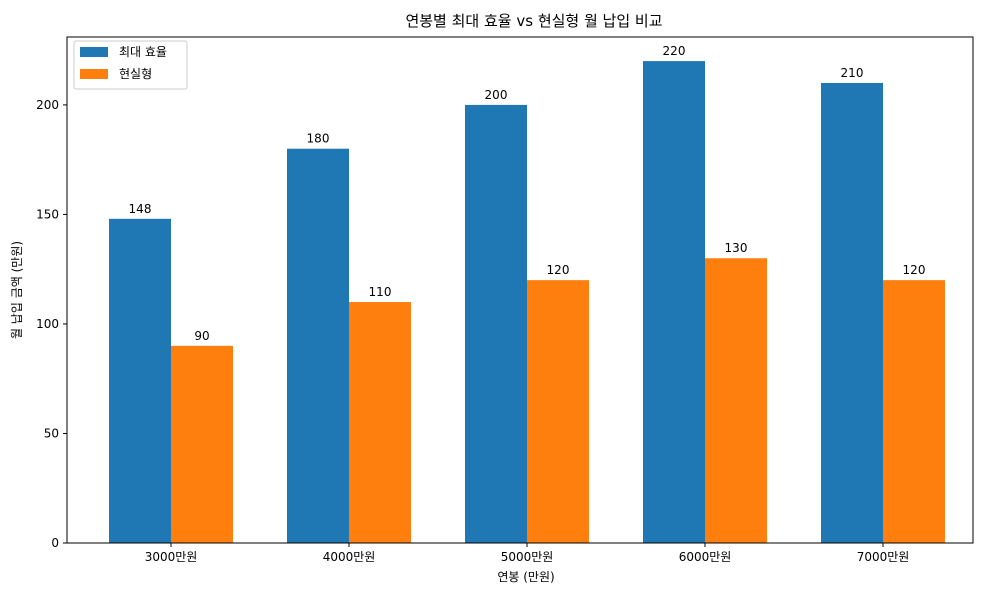 The width and height of the screenshot is (1000, 600). Describe the element at coordinates (883, 557) in the screenshot. I see `x-tick-label-4: 7000만원` at that location.